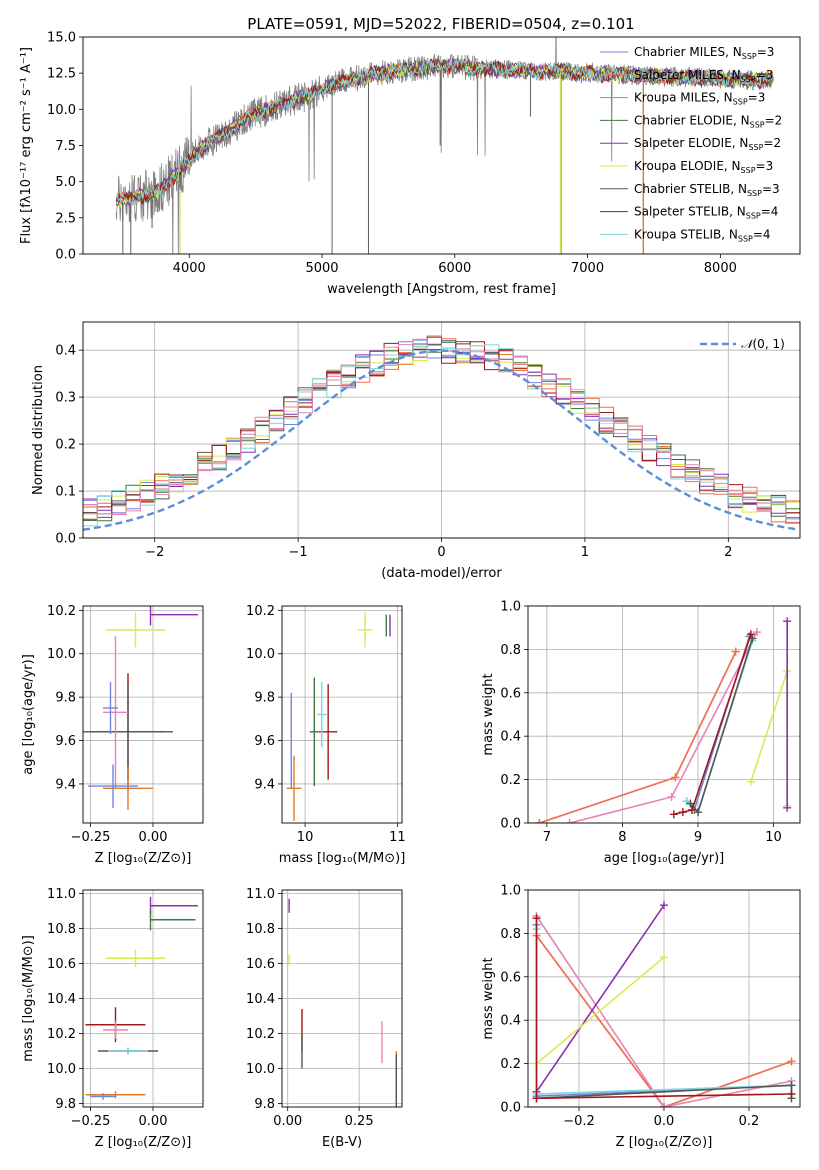 The width and height of the screenshot is (819, 1170). What do you see at coordinates (91, 837) in the screenshot?
I see `x-tick-label: −0.25` at bounding box center [91, 837].